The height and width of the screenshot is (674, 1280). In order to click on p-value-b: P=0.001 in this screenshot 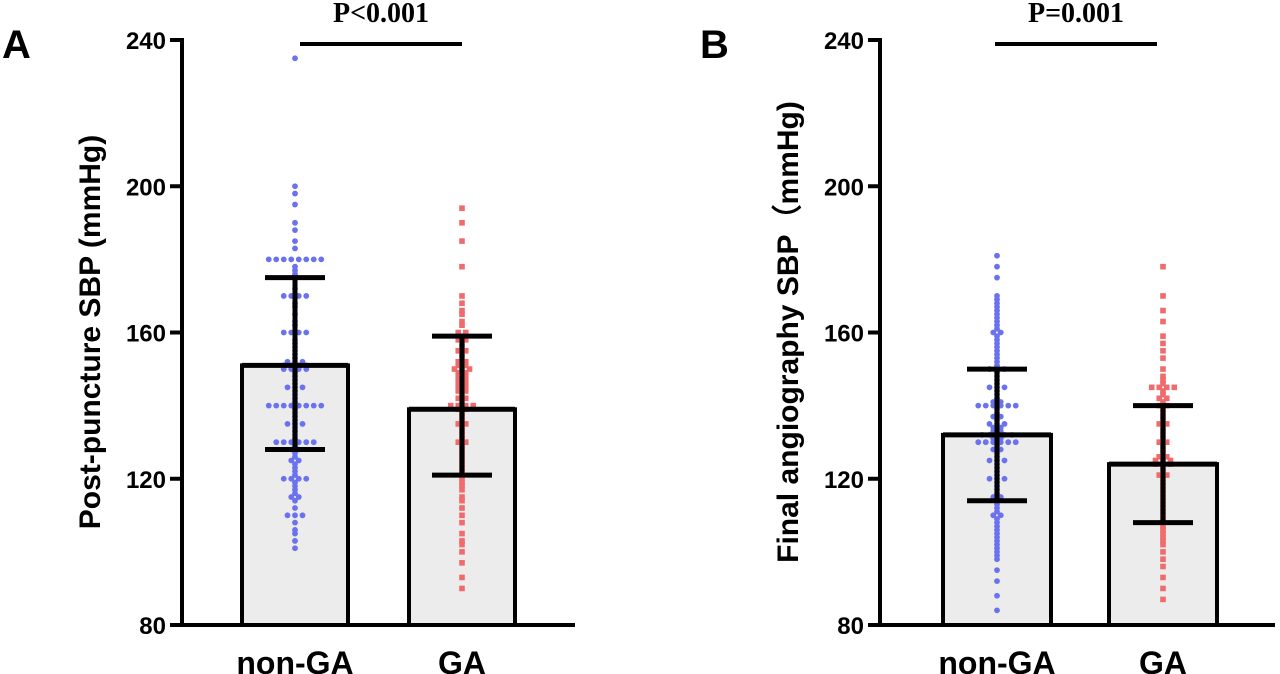, I will do `click(1076, 14)`.